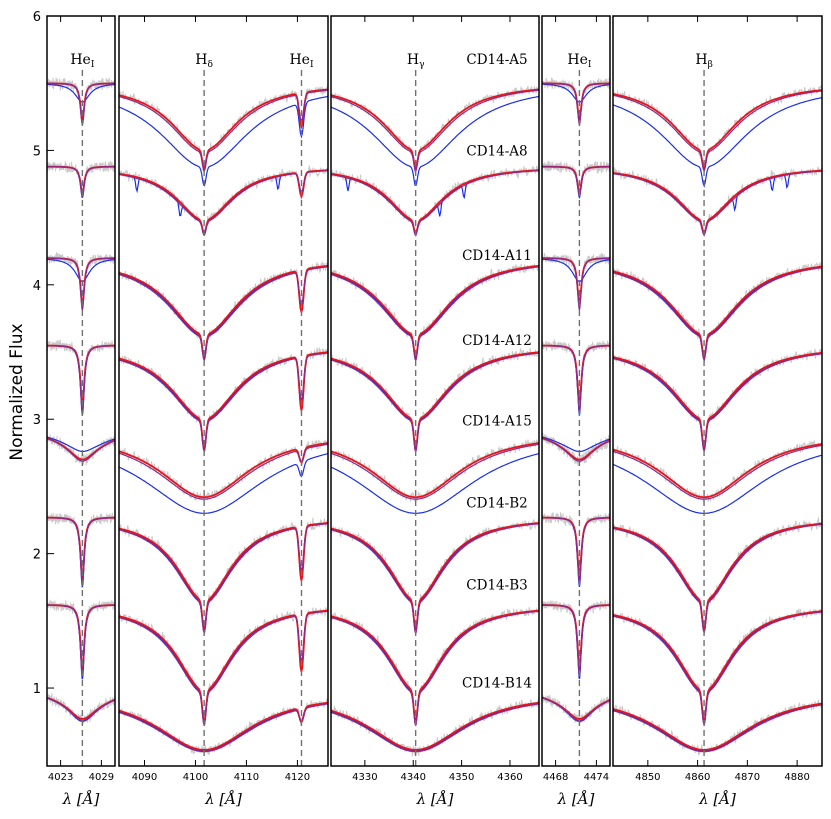 The image size is (831, 819). I want to click on marker-label-HeI-4471: HeI, so click(579, 61).